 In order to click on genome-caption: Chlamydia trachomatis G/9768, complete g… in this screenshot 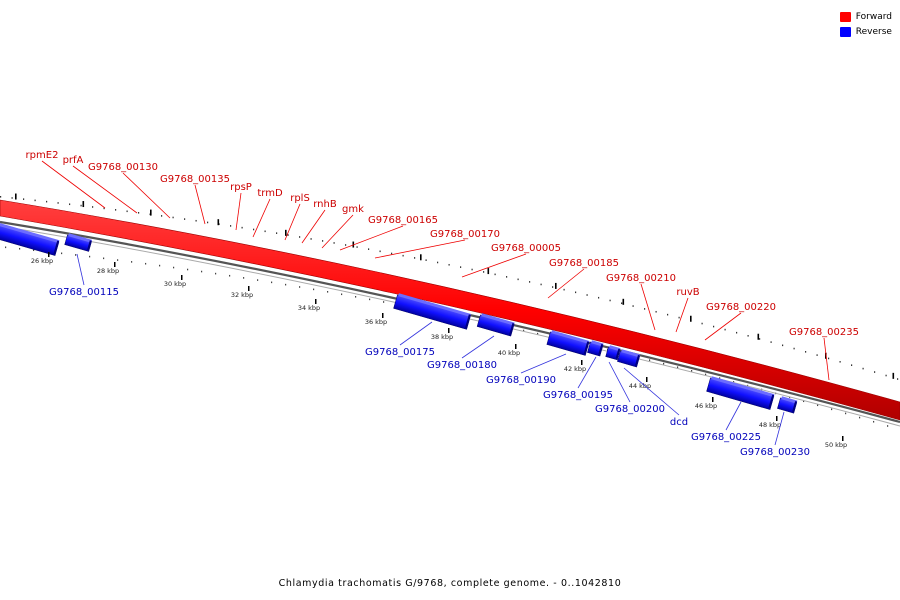, I will do `click(450, 583)`.